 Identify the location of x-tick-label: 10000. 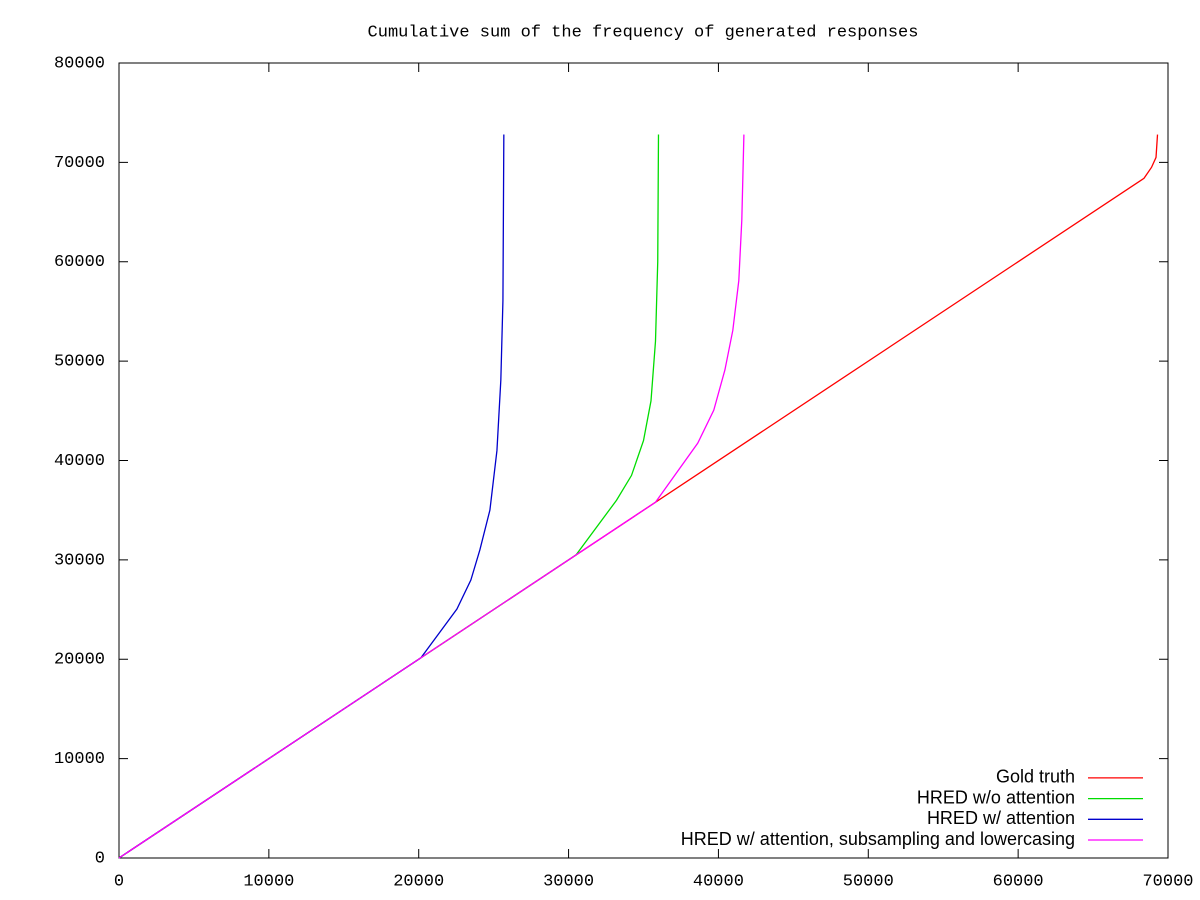
(268, 881).